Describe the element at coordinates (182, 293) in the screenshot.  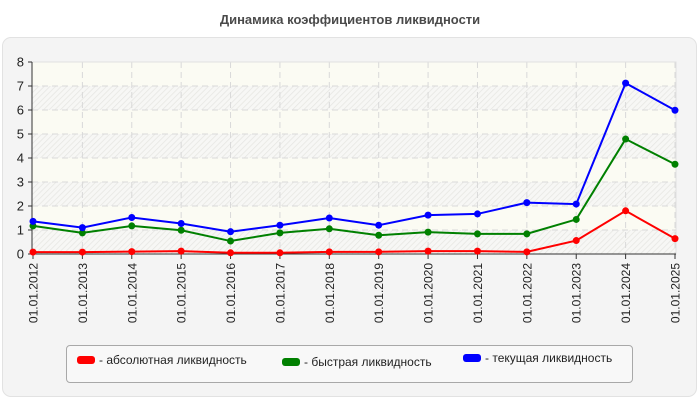
I see `x-tick-label: 01.01.2015` at that location.